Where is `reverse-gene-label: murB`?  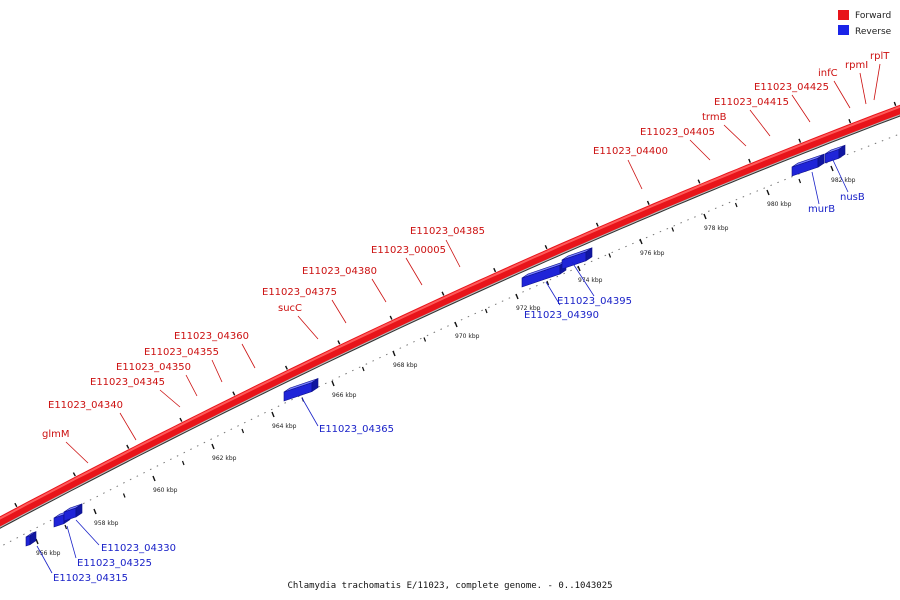 reverse-gene-label: murB is located at coordinates (821, 209).